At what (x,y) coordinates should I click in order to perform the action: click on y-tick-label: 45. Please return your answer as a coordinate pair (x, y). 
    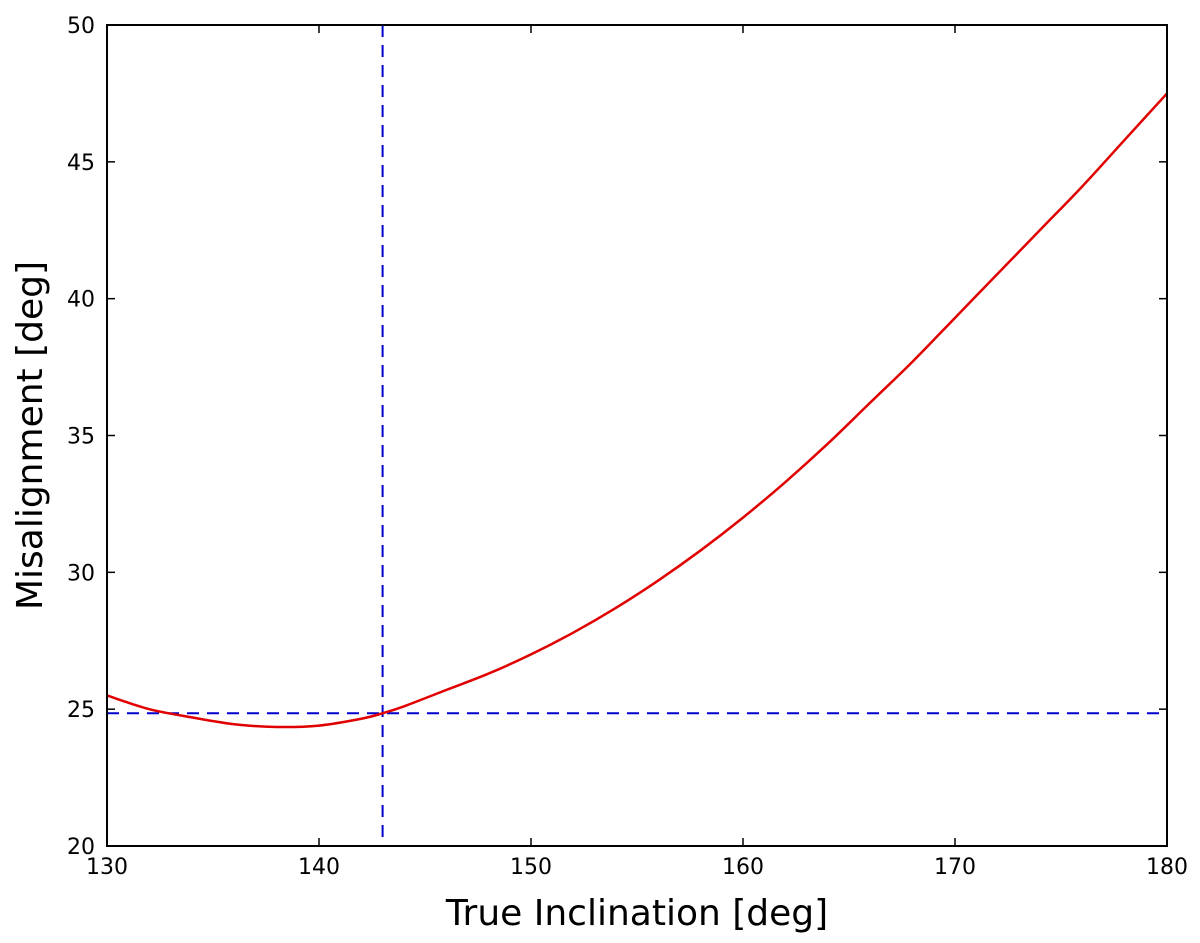
    Looking at the image, I should click on (81, 163).